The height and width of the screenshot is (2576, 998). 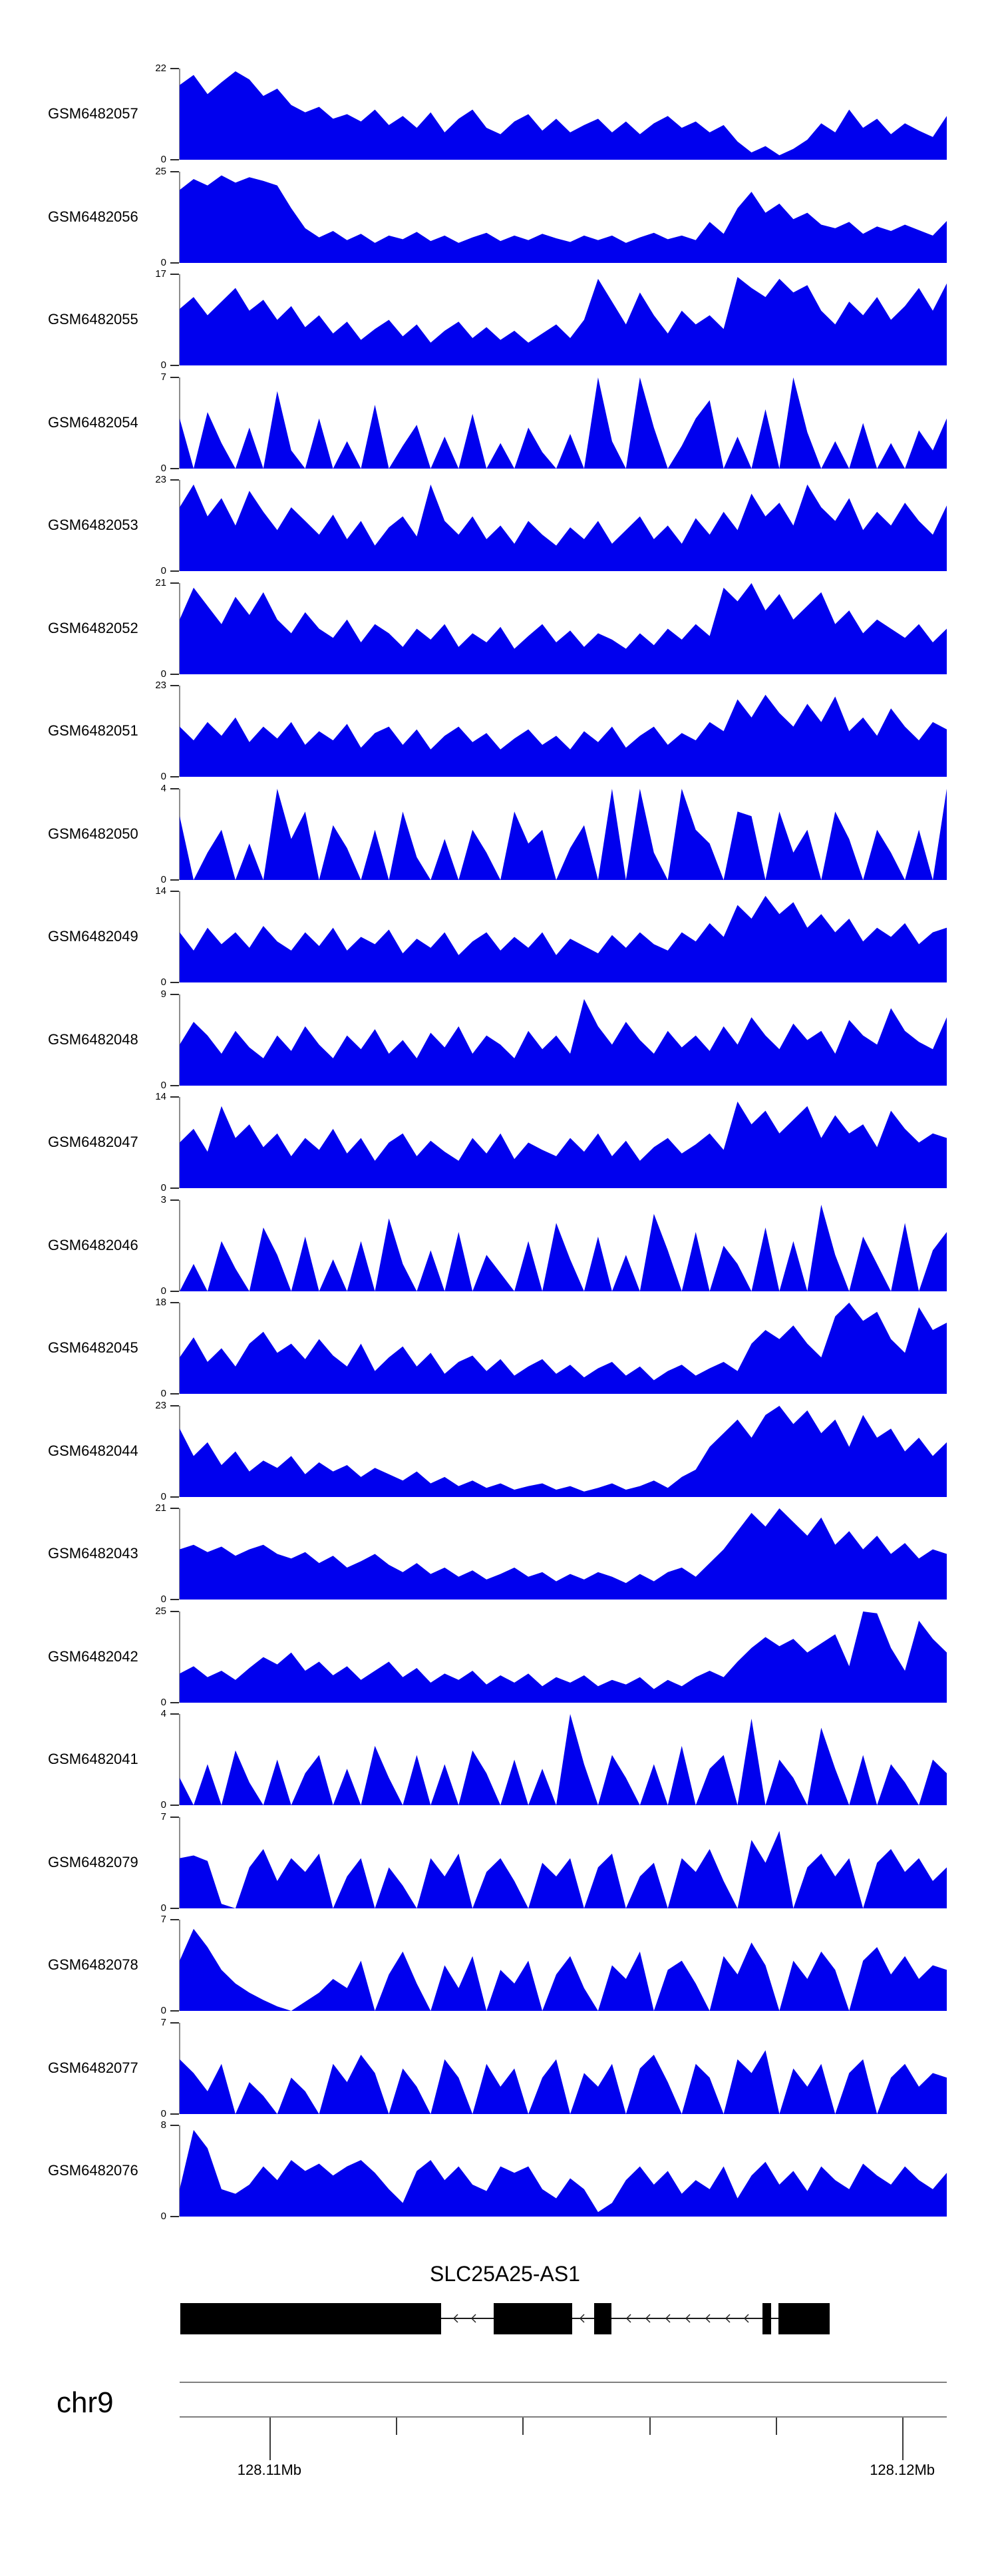 I want to click on coordinate-label: 128.12Mb, so click(x=902, y=2470).